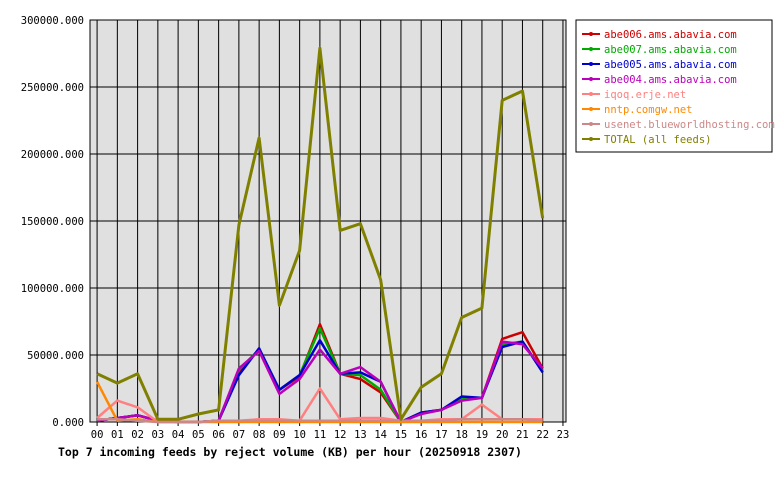 This screenshot has width=780, height=480. What do you see at coordinates (657, 140) in the screenshot?
I see `legend-label: TOTAL (all feeds)` at bounding box center [657, 140].